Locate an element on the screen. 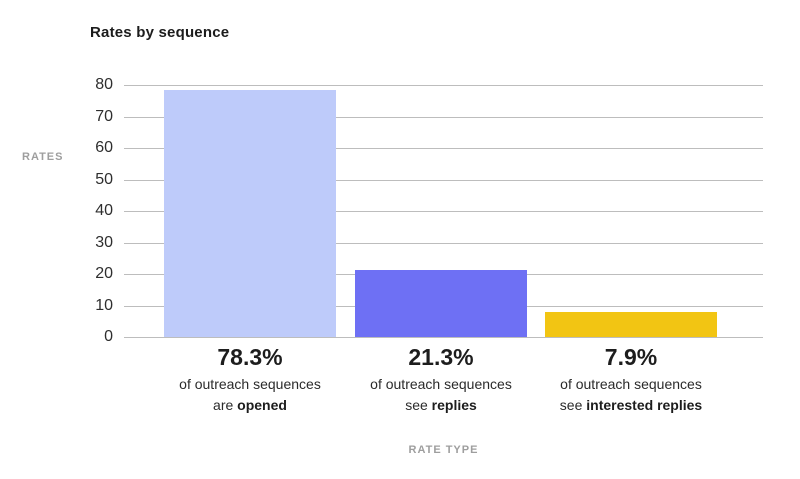 The width and height of the screenshot is (800, 479). y-tick-label-10: 10 is located at coordinates (104, 305).